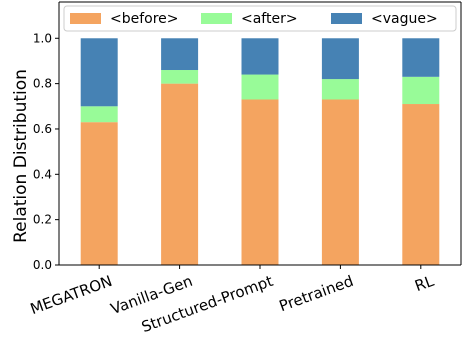 This screenshot has height=346, width=462. I want to click on y-tick-label: 0.4, so click(42, 174).